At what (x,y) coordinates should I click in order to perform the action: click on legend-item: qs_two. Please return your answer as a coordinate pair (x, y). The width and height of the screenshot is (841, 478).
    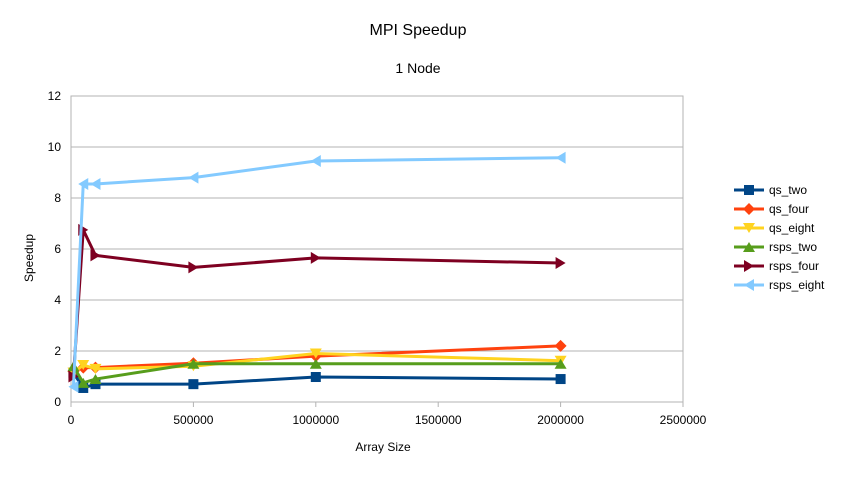
    Looking at the image, I should click on (770, 190).